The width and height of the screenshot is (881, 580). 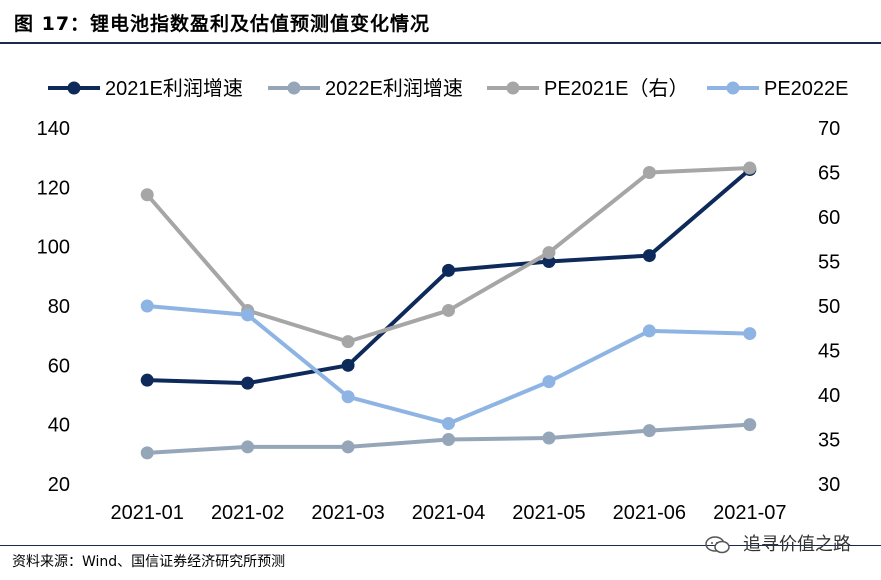 I want to click on legend-label: 2021E利润增速, so click(x=174, y=88).